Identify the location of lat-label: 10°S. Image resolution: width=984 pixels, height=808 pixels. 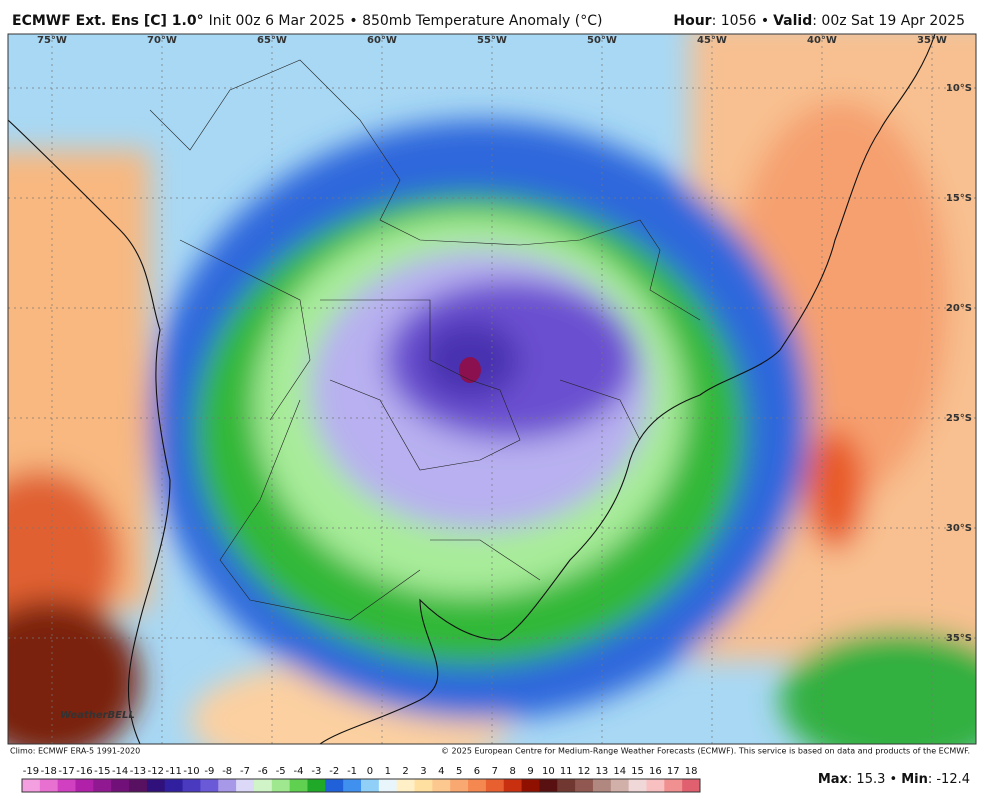
(959, 88).